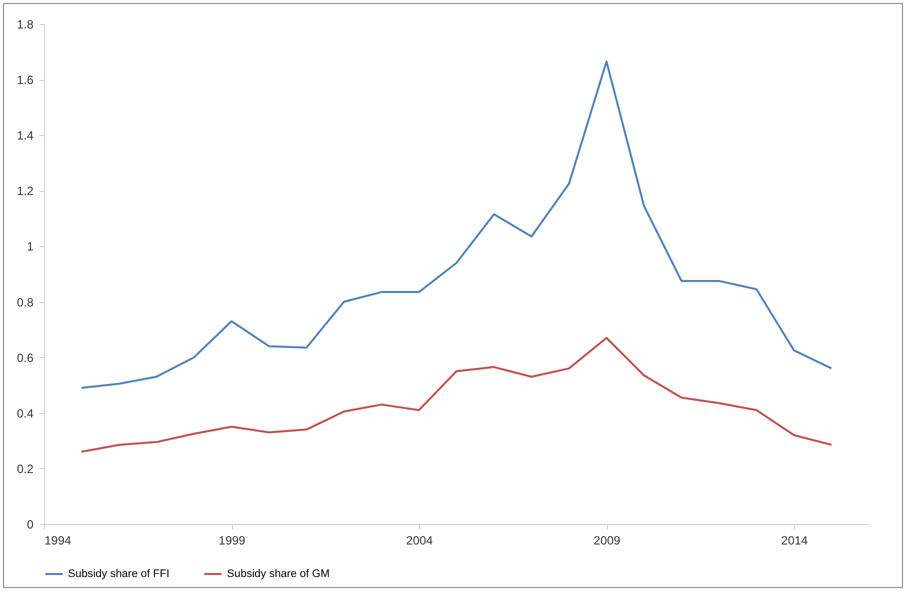 The width and height of the screenshot is (908, 593). What do you see at coordinates (119, 574) in the screenshot?
I see `legend-label: Subsidy share of FFI` at bounding box center [119, 574].